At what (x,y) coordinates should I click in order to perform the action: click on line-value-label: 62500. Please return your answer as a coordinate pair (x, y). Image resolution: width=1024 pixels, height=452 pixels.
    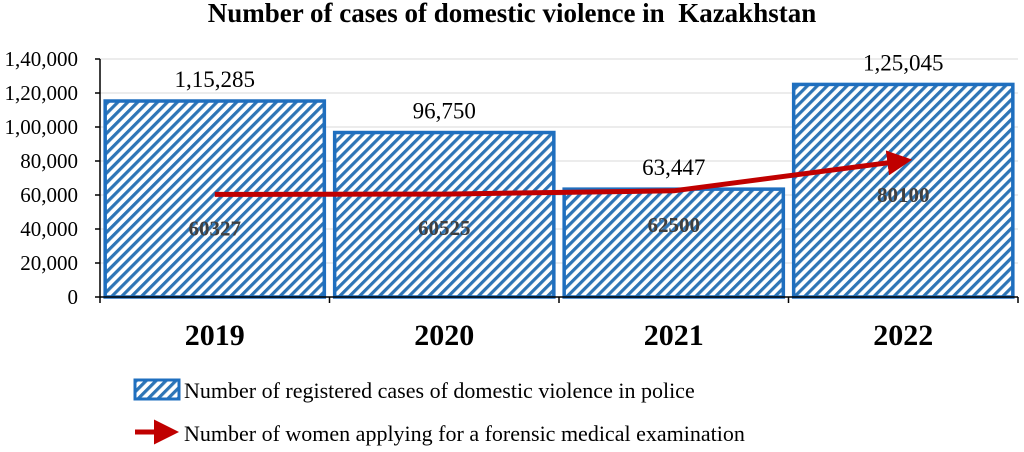
    Looking at the image, I should click on (674, 225).